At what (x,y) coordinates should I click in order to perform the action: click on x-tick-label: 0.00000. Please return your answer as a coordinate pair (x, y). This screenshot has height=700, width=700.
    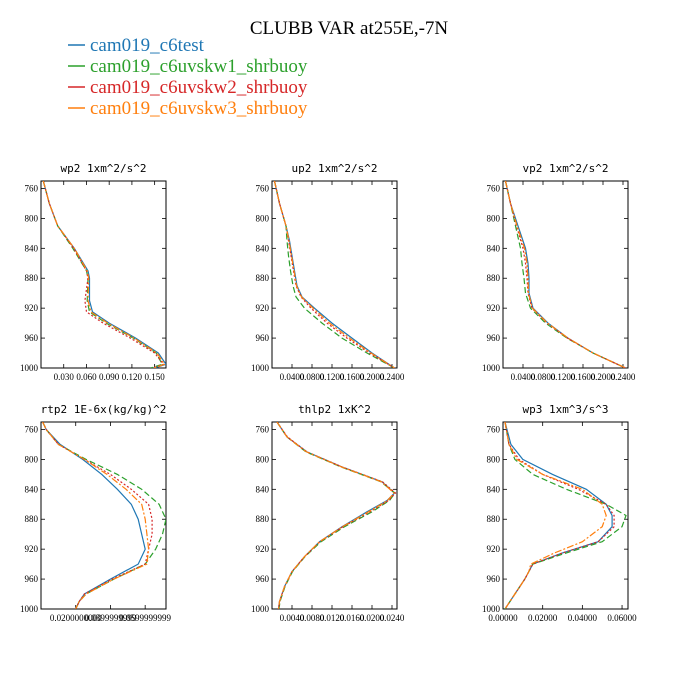
    Looking at the image, I should click on (503, 618).